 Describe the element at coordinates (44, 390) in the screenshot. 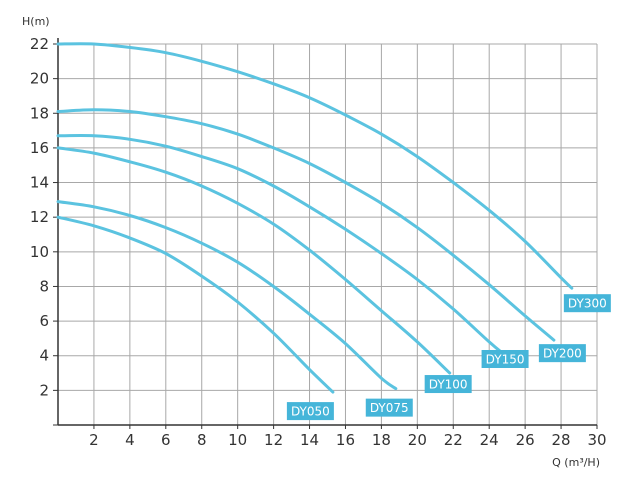

I see `y-tick-label: 2` at that location.